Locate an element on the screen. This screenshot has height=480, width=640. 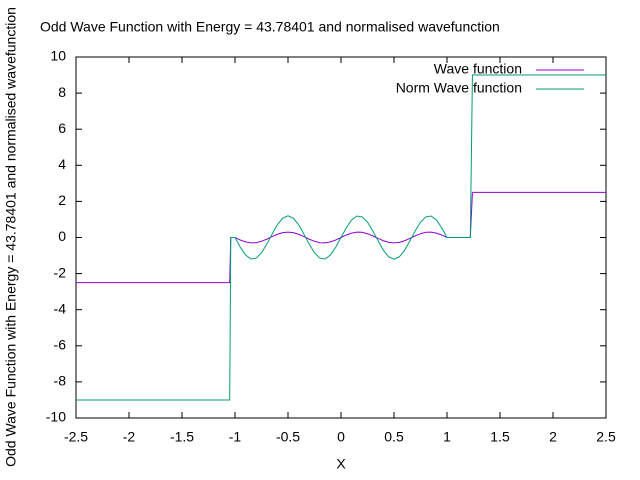
x-tick-label: 0.5 is located at coordinates (394, 437).